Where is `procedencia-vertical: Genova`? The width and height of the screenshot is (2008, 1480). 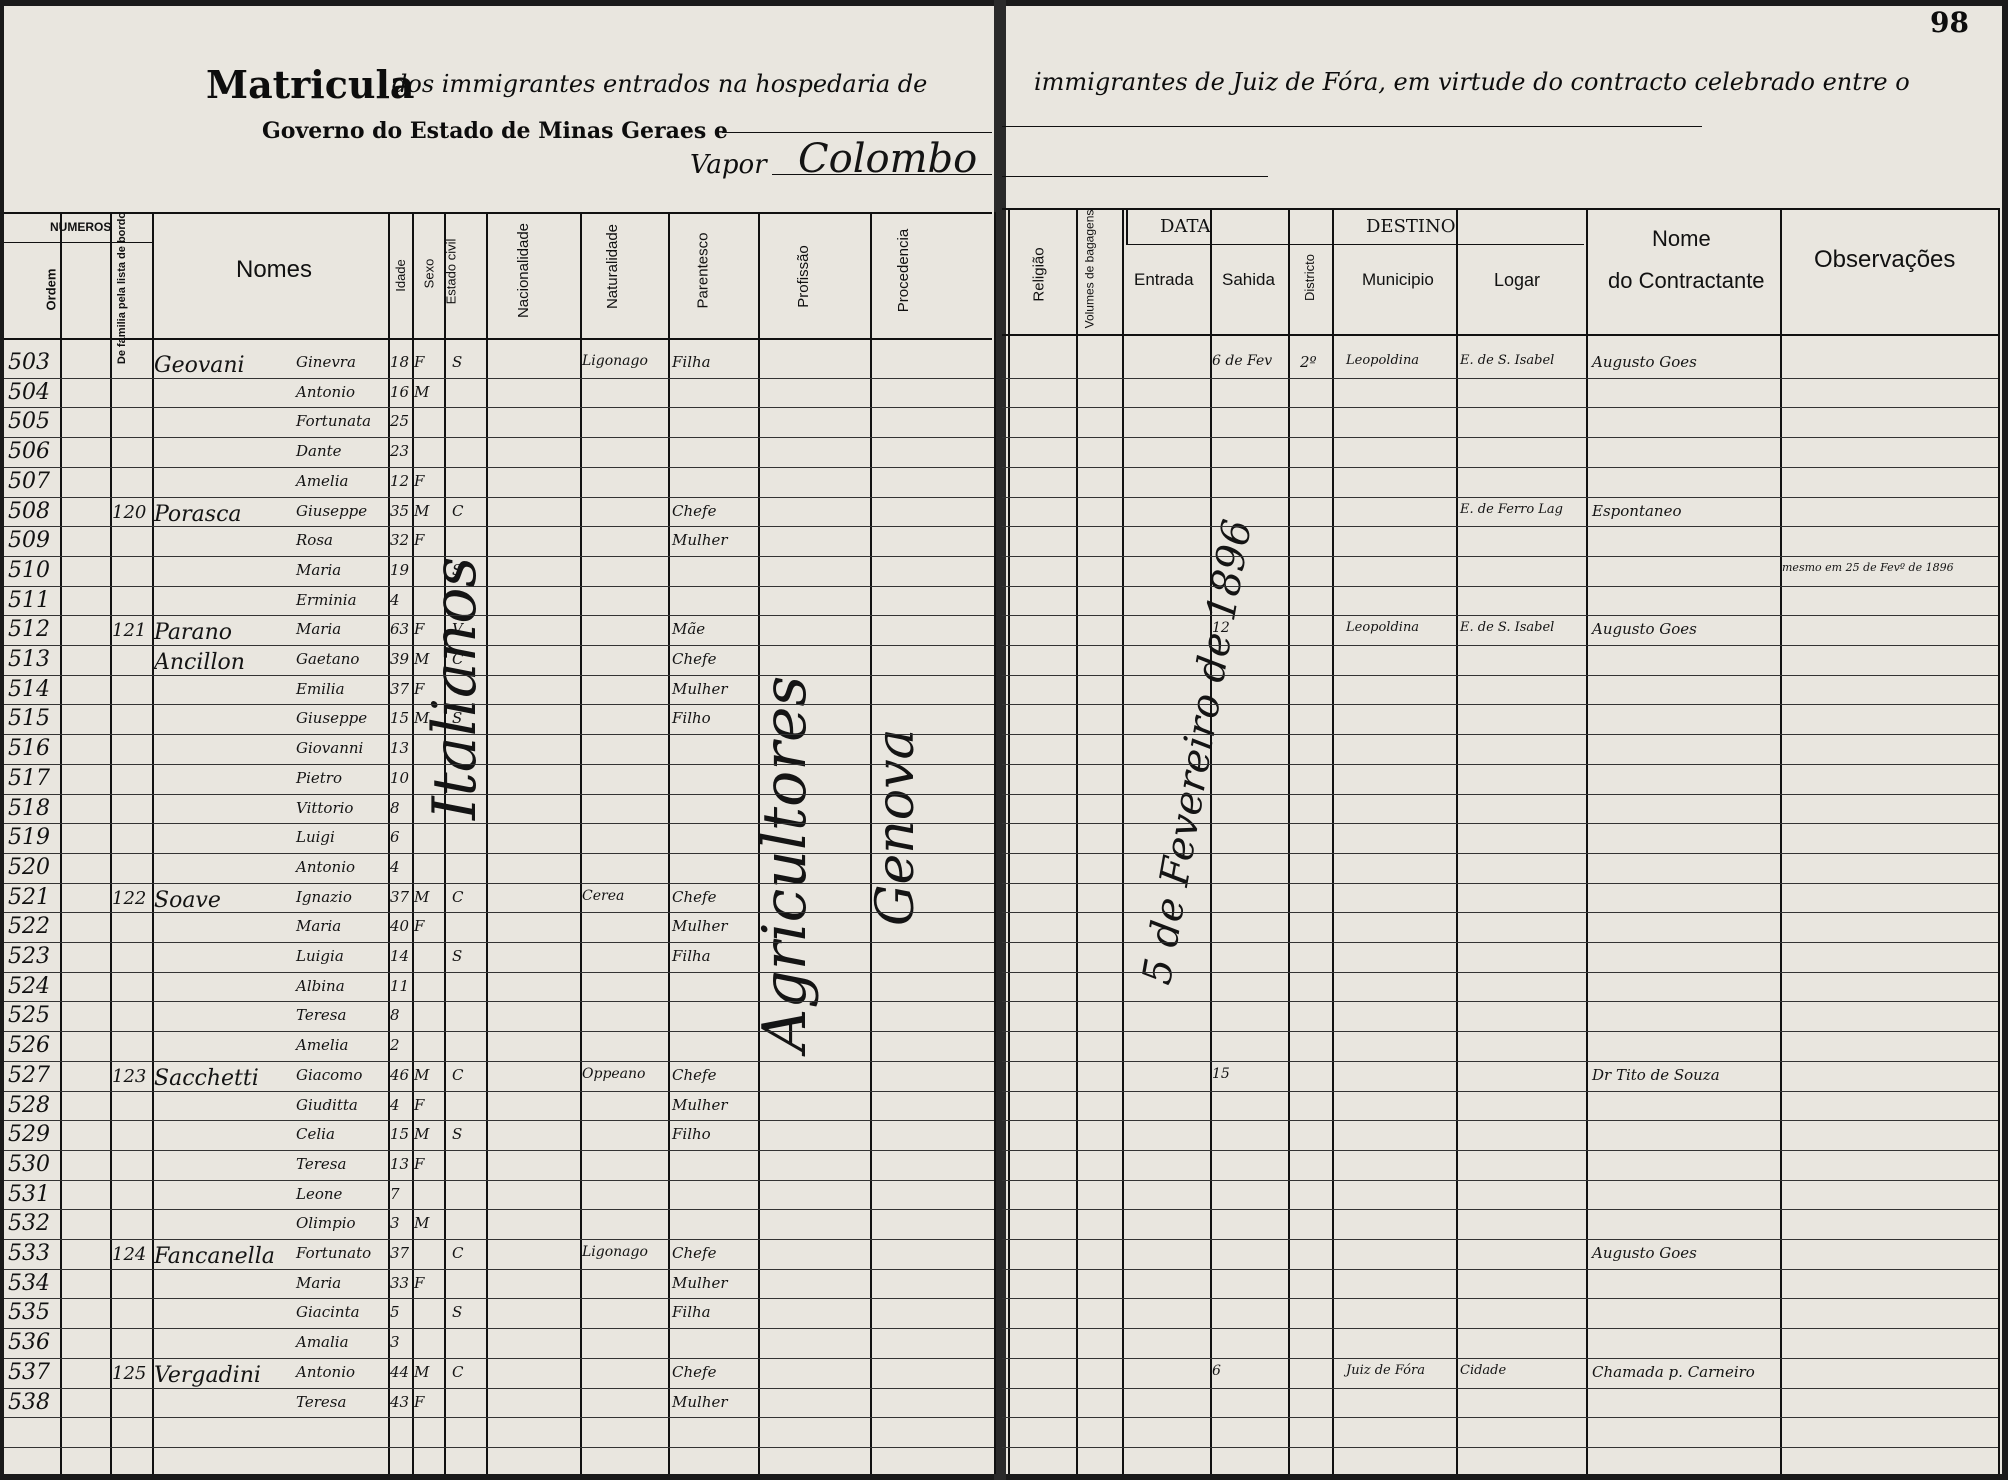 procedencia-vertical: Genova is located at coordinates (896, 827).